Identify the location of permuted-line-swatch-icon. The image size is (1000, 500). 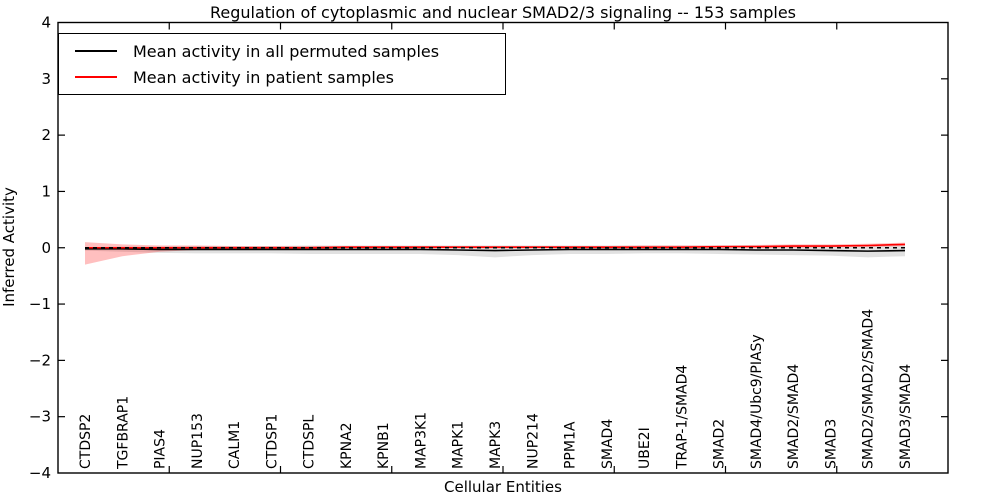
(96, 51).